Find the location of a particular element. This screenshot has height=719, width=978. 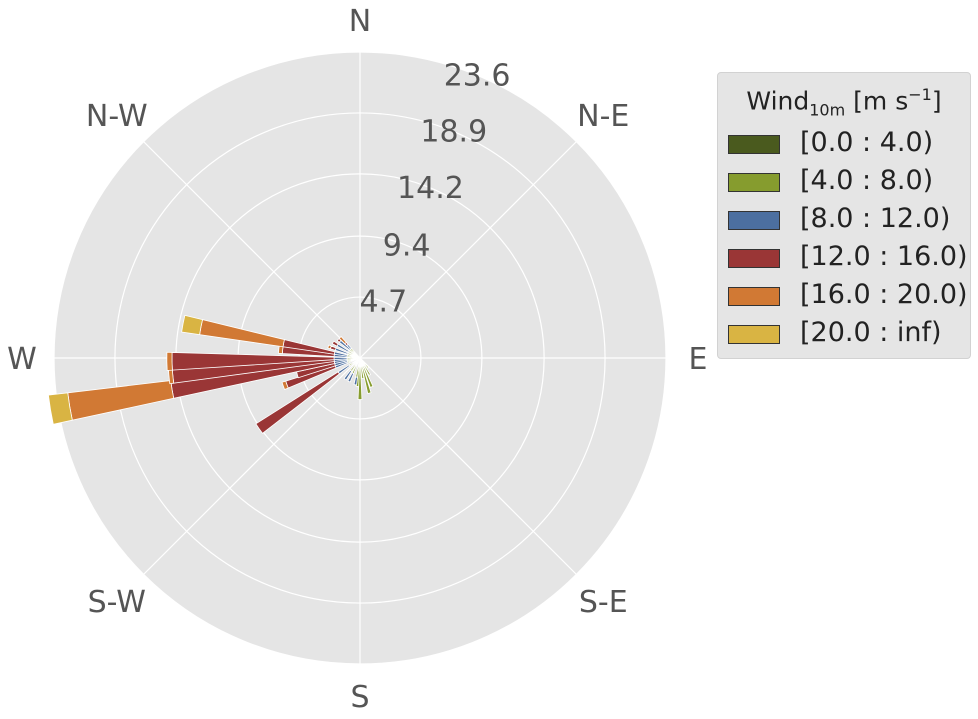

direction-label-n-e: N-E is located at coordinates (603, 116).